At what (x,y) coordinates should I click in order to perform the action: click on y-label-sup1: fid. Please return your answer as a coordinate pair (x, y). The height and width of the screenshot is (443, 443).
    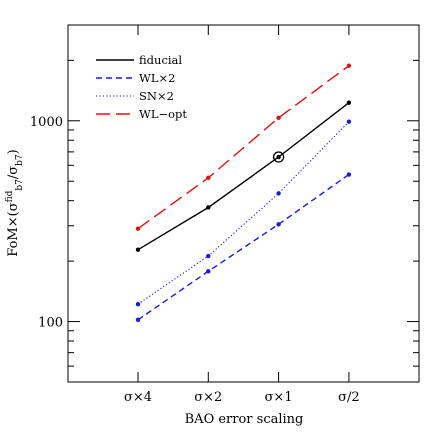
    Looking at the image, I should click on (10, 196).